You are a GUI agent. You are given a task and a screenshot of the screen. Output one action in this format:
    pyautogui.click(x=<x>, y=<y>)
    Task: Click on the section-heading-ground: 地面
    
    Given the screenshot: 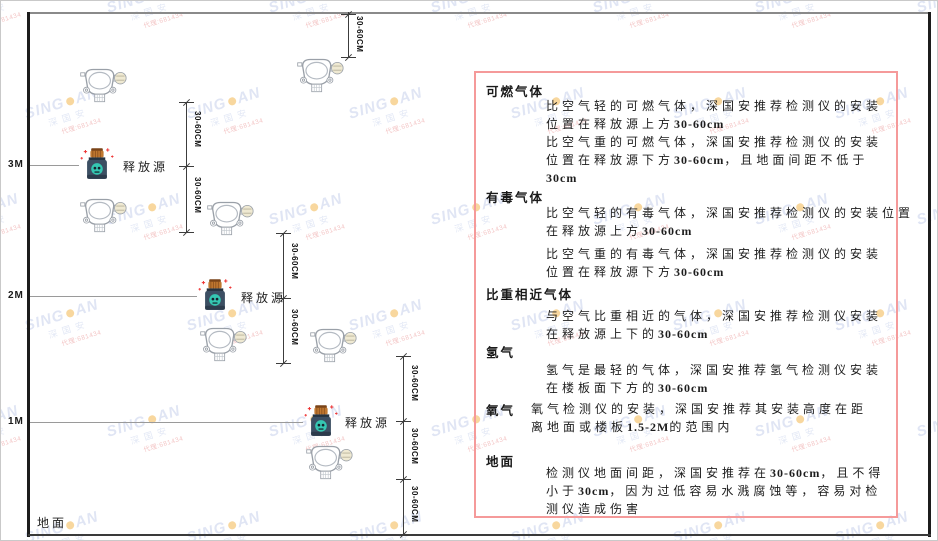 What is the action you would take?
    pyautogui.click(x=501, y=462)
    